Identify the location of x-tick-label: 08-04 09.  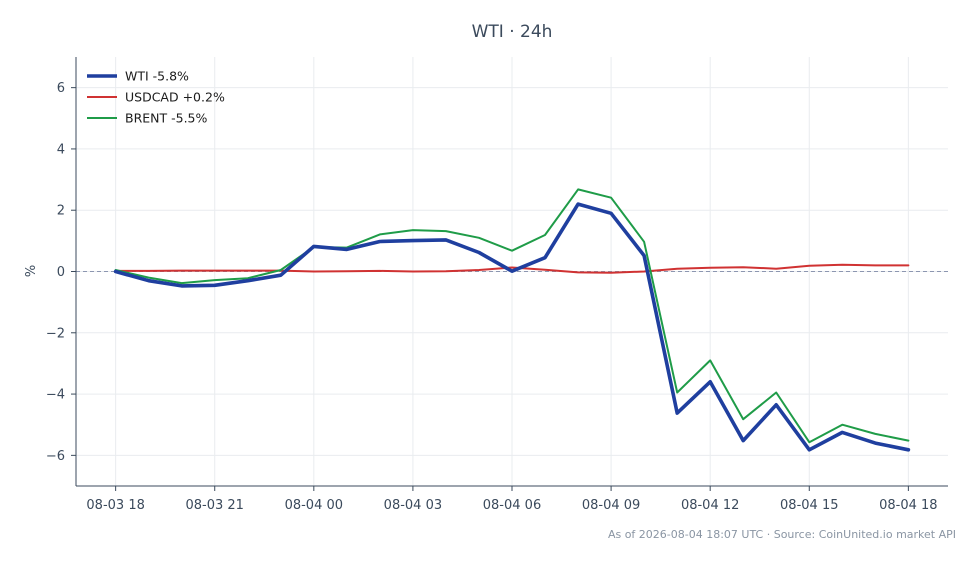
(611, 505).